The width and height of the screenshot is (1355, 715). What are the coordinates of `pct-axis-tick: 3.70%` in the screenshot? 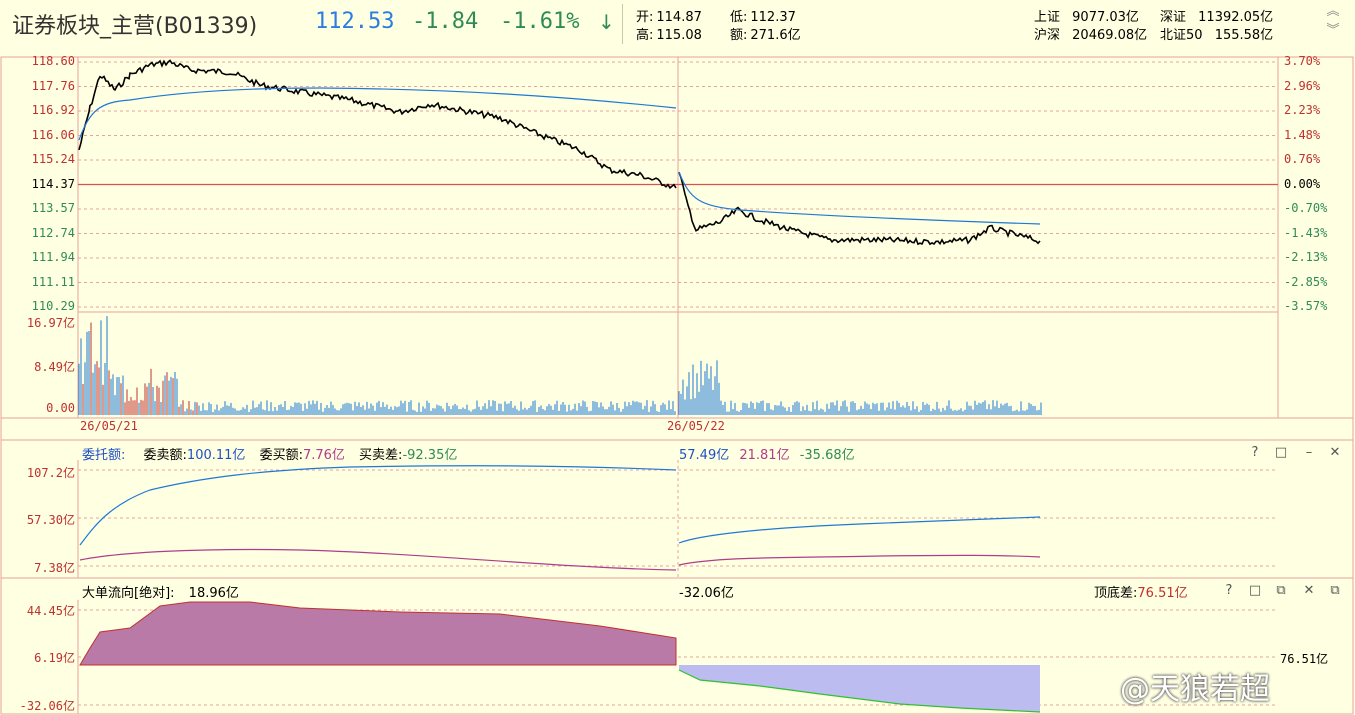 It's located at (1302, 61).